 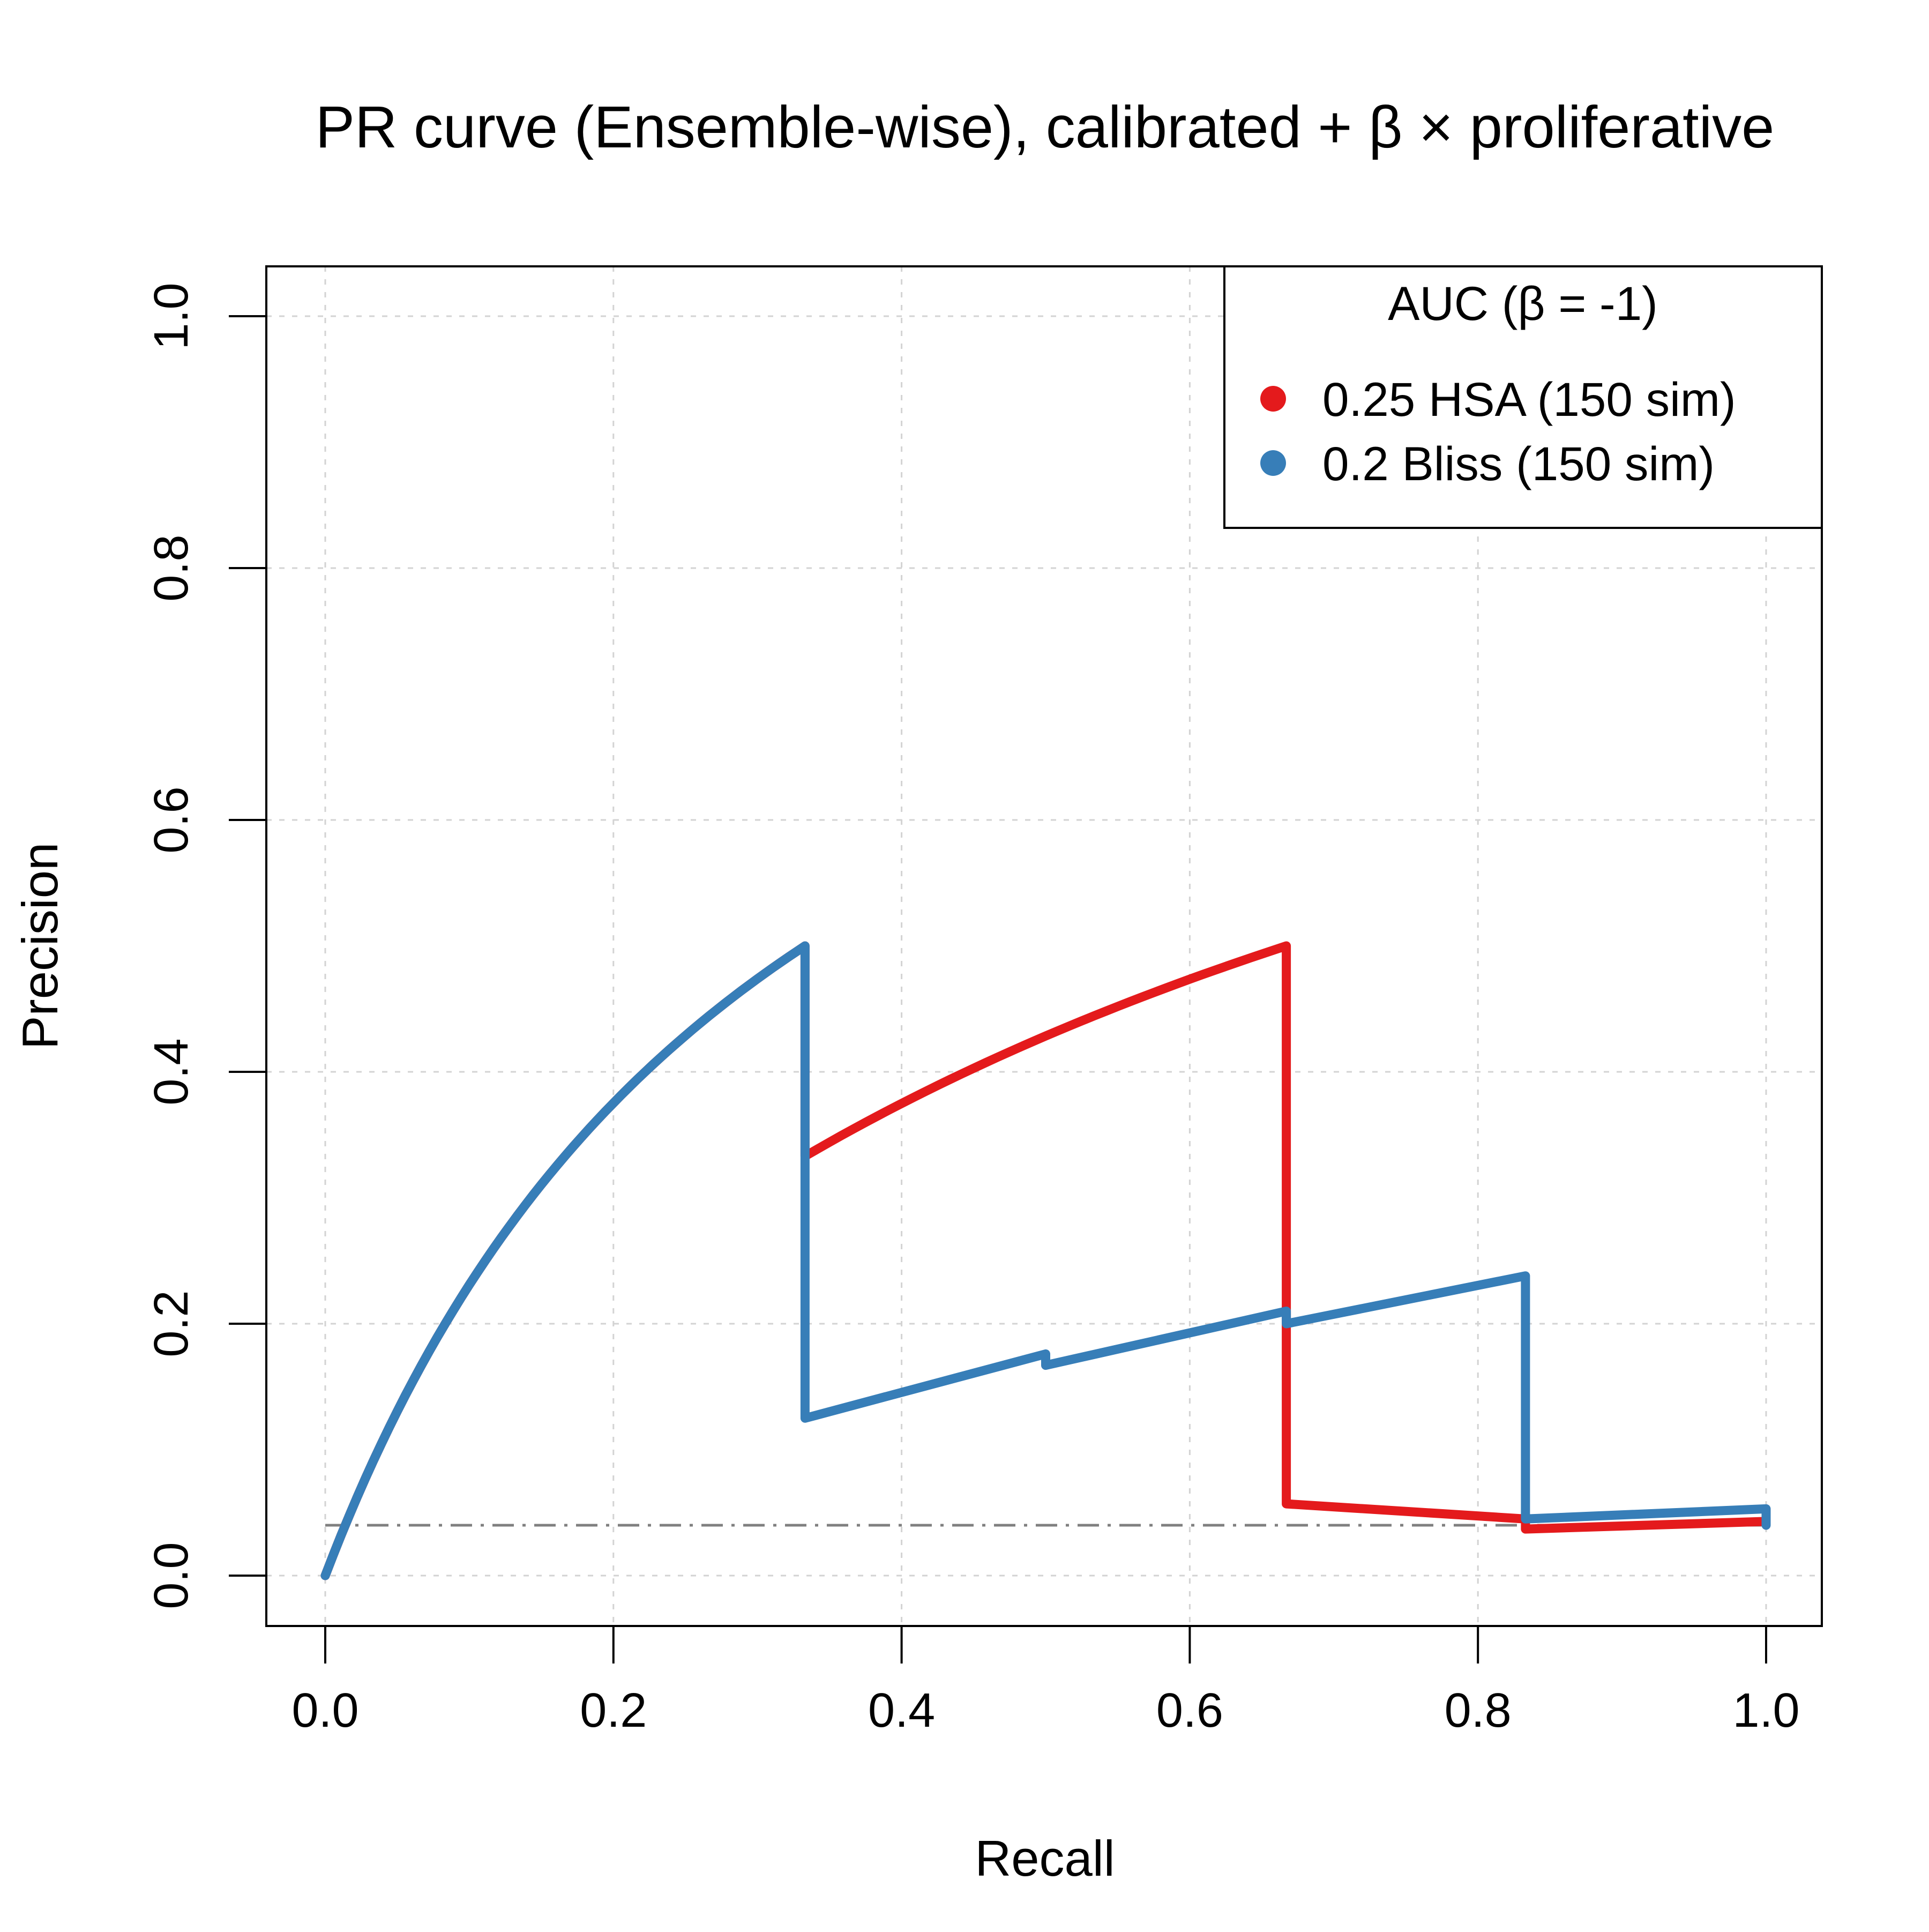 I want to click on legend-box, so click(x=1523, y=397).